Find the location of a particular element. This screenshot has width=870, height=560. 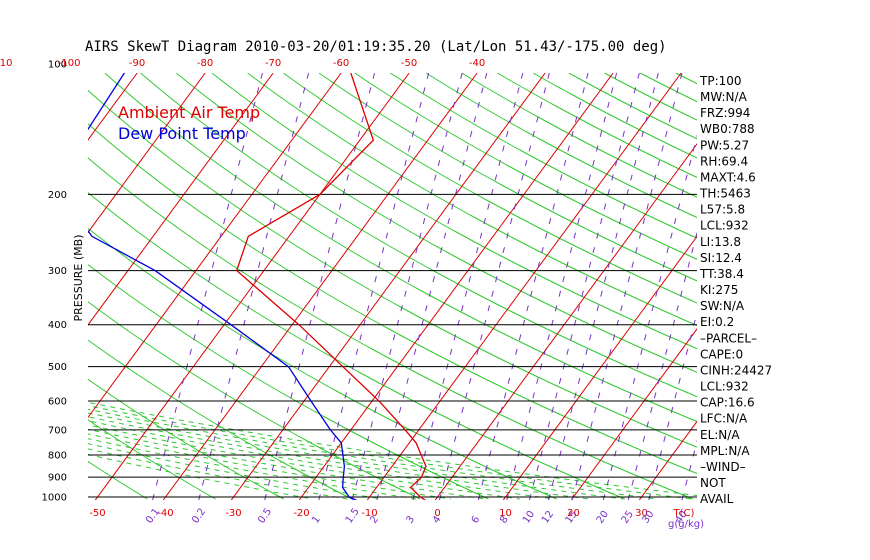

mixing-ratio-tick-label: 12 is located at coordinates (548, 517).